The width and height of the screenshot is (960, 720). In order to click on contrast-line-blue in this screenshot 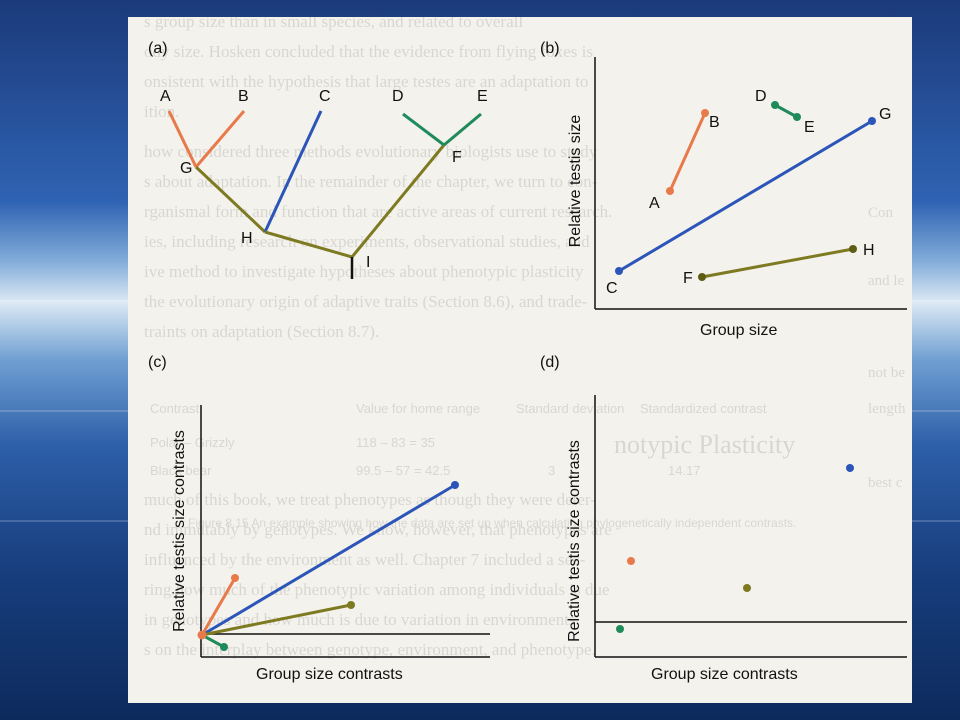, I will do `click(328, 560)`.